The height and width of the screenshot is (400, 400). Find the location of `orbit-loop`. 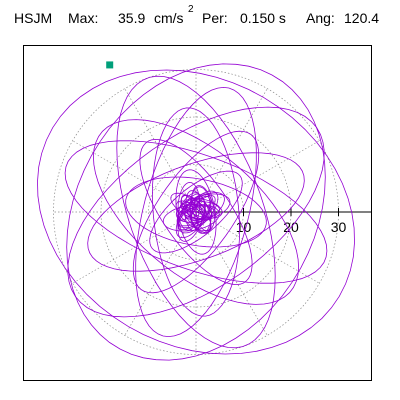

orbit-loop is located at coordinates (196, 212).